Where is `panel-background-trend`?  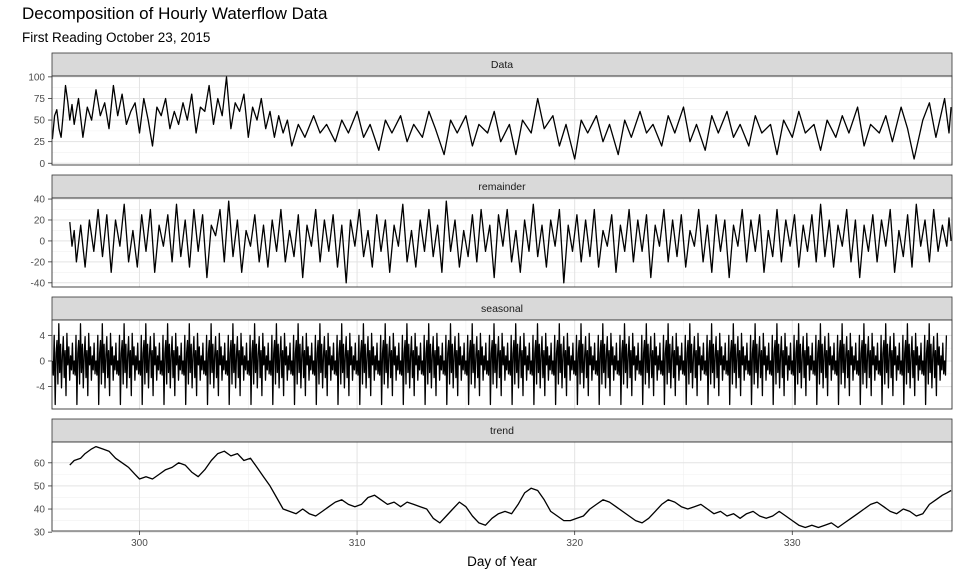
panel-background-trend is located at coordinates (502, 486).